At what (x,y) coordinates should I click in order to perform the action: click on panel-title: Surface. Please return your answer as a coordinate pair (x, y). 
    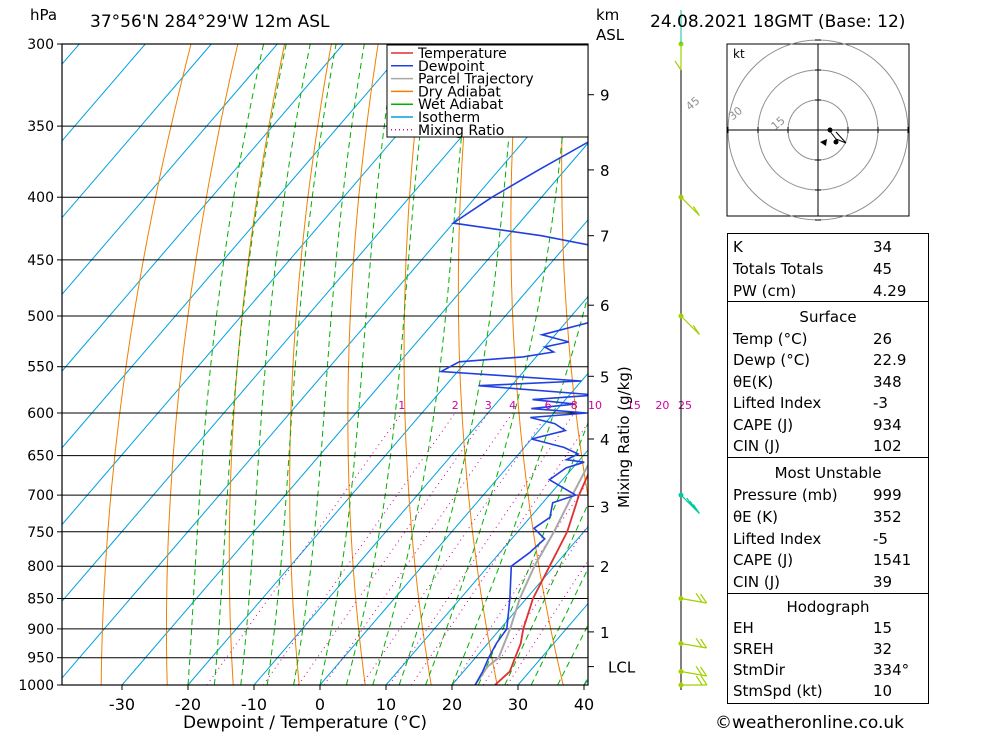
    Looking at the image, I should click on (828, 317).